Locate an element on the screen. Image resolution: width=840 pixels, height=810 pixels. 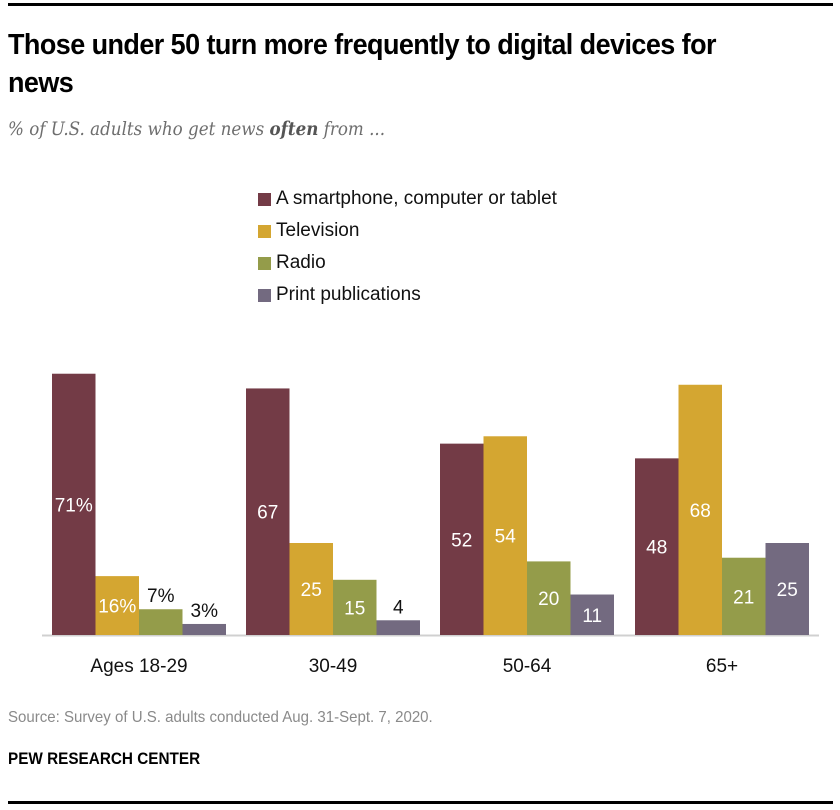
bottom-rule is located at coordinates (420, 802).